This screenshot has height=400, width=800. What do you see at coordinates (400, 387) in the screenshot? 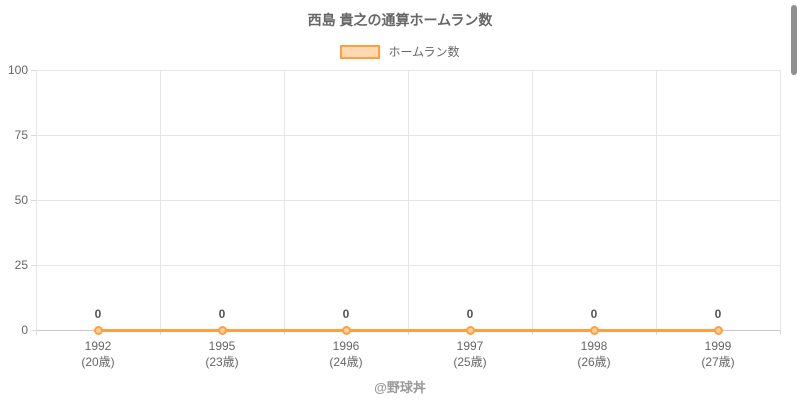
I see `chart-footer: @野球丼` at bounding box center [400, 387].